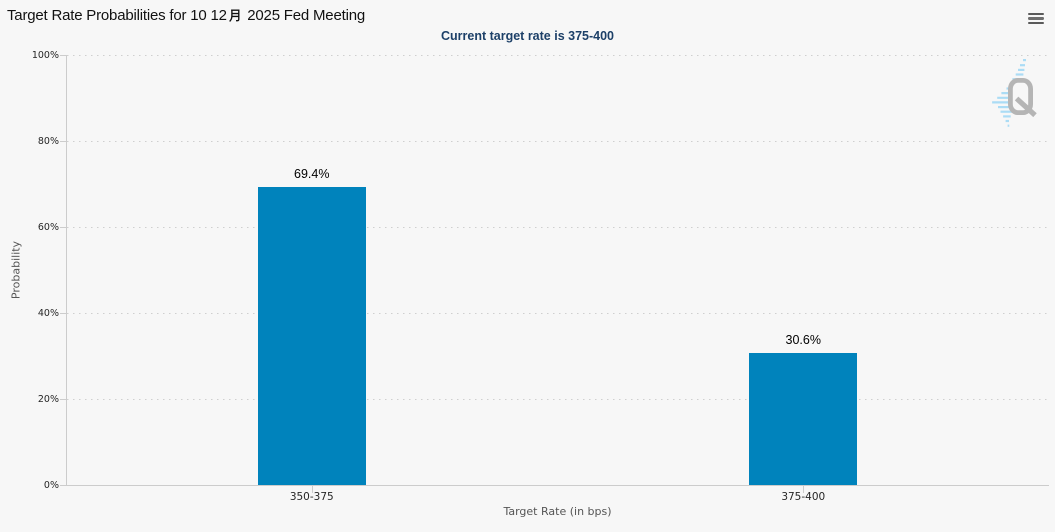 This screenshot has height=532, width=1055. What do you see at coordinates (45, 55) in the screenshot?
I see `y-tick-label: 100%` at bounding box center [45, 55].